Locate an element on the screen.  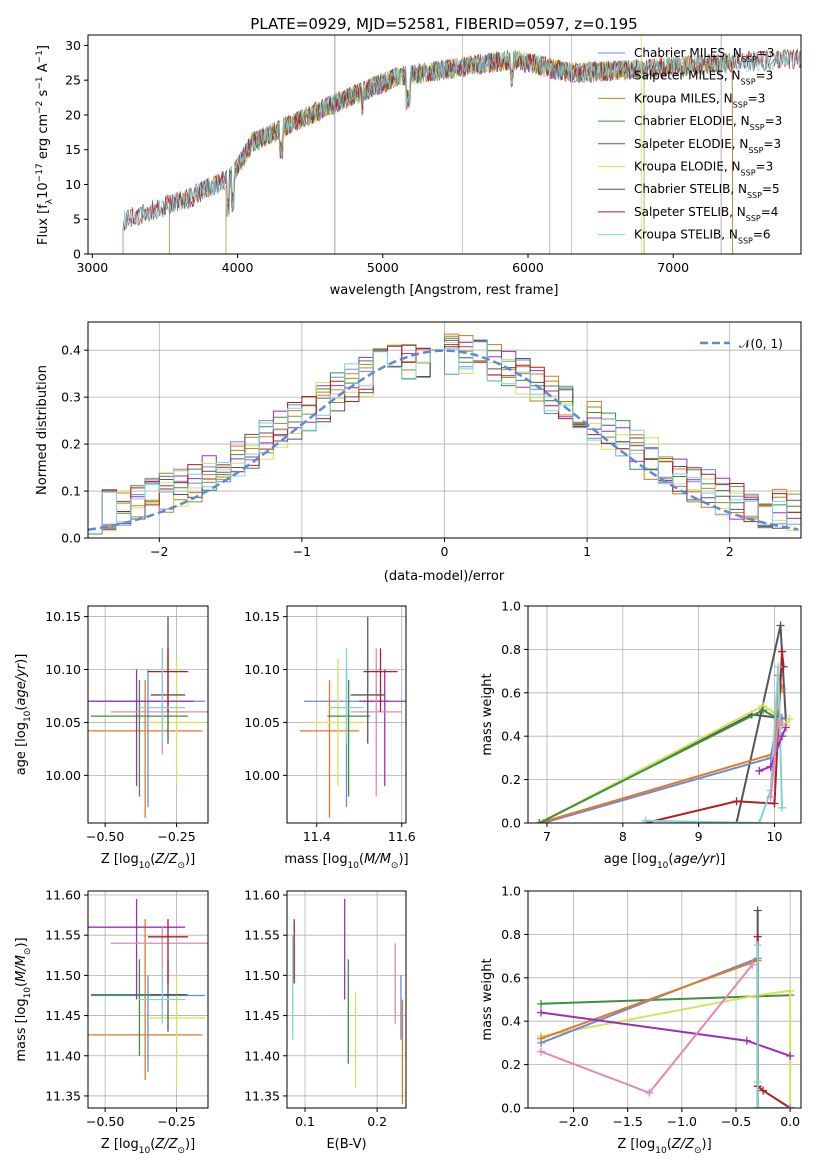
y-tick-label: 10.10 is located at coordinates (63, 669).